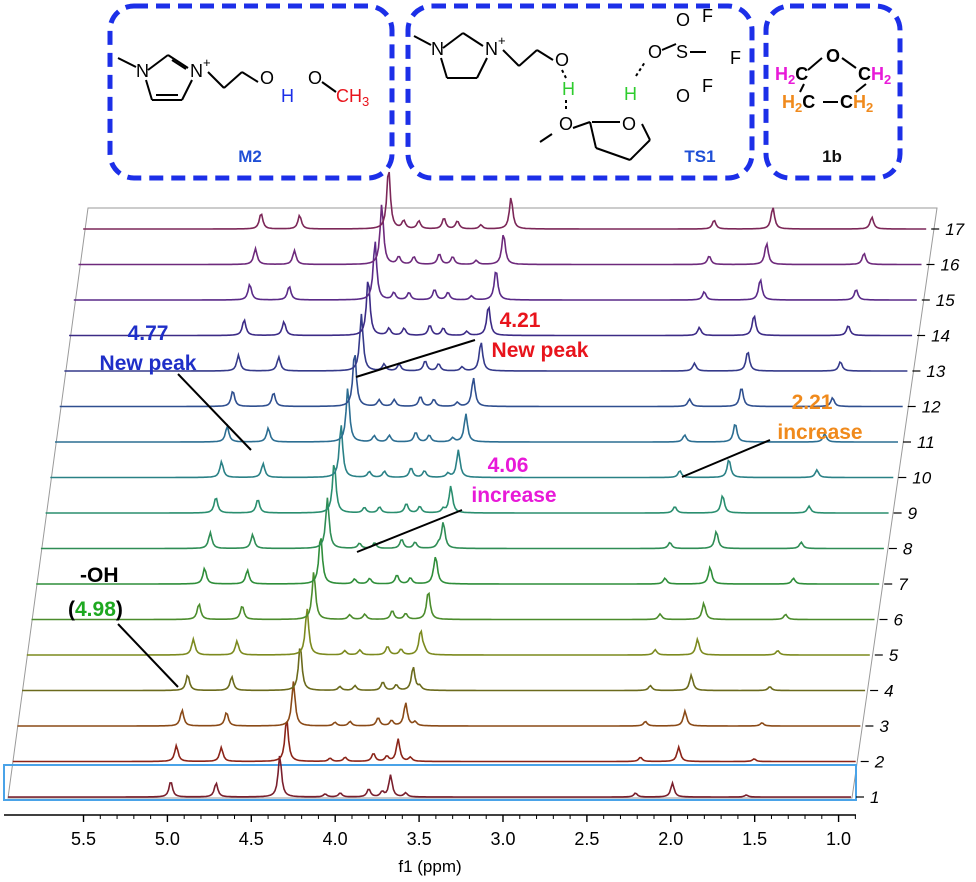 The height and width of the screenshot is (882, 976). What do you see at coordinates (251, 839) in the screenshot?
I see `x-tick-label-4.5: 4.5` at bounding box center [251, 839].